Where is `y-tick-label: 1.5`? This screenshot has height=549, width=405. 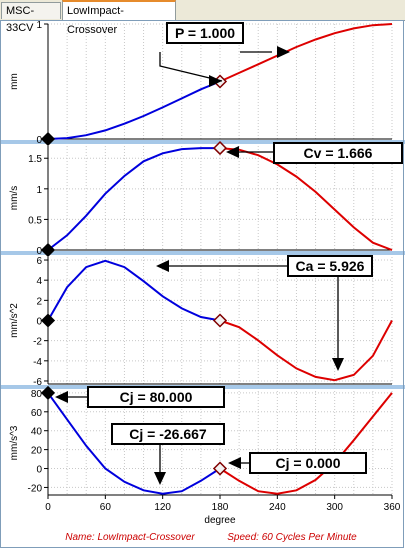
y-tick-label: 1.5 is located at coordinates (35, 159).